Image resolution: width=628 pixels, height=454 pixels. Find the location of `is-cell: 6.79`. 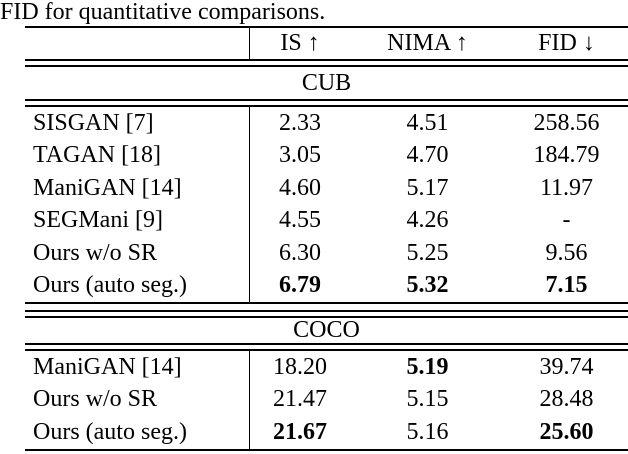

is-cell: 6.79 is located at coordinates (300, 285).